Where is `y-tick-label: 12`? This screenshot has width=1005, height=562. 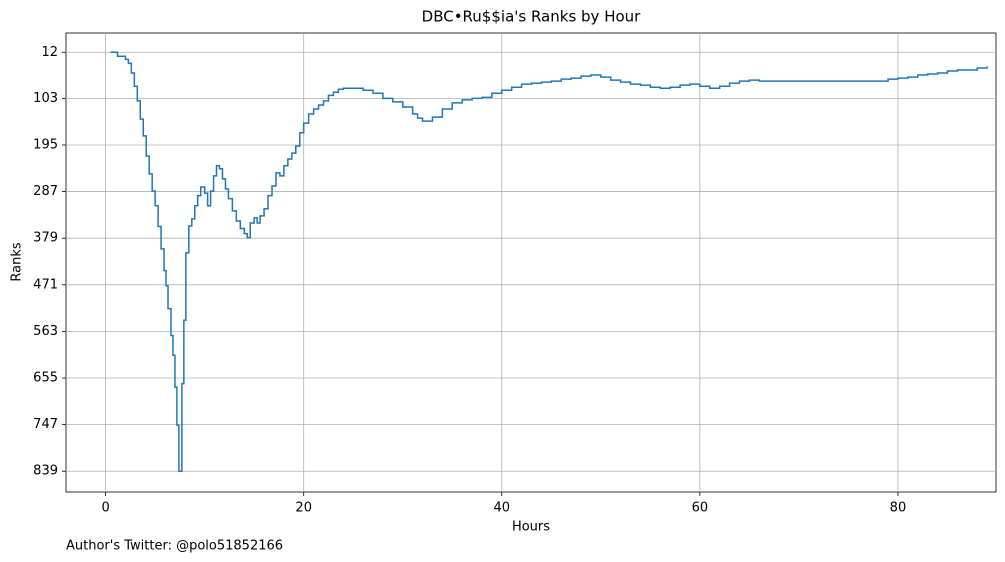
y-tick-label: 12 is located at coordinates (49, 52).